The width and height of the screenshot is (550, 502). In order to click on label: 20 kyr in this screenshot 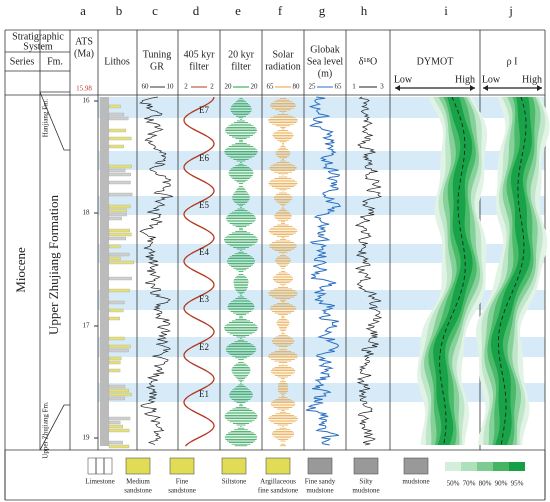, I will do `click(241, 54)`.